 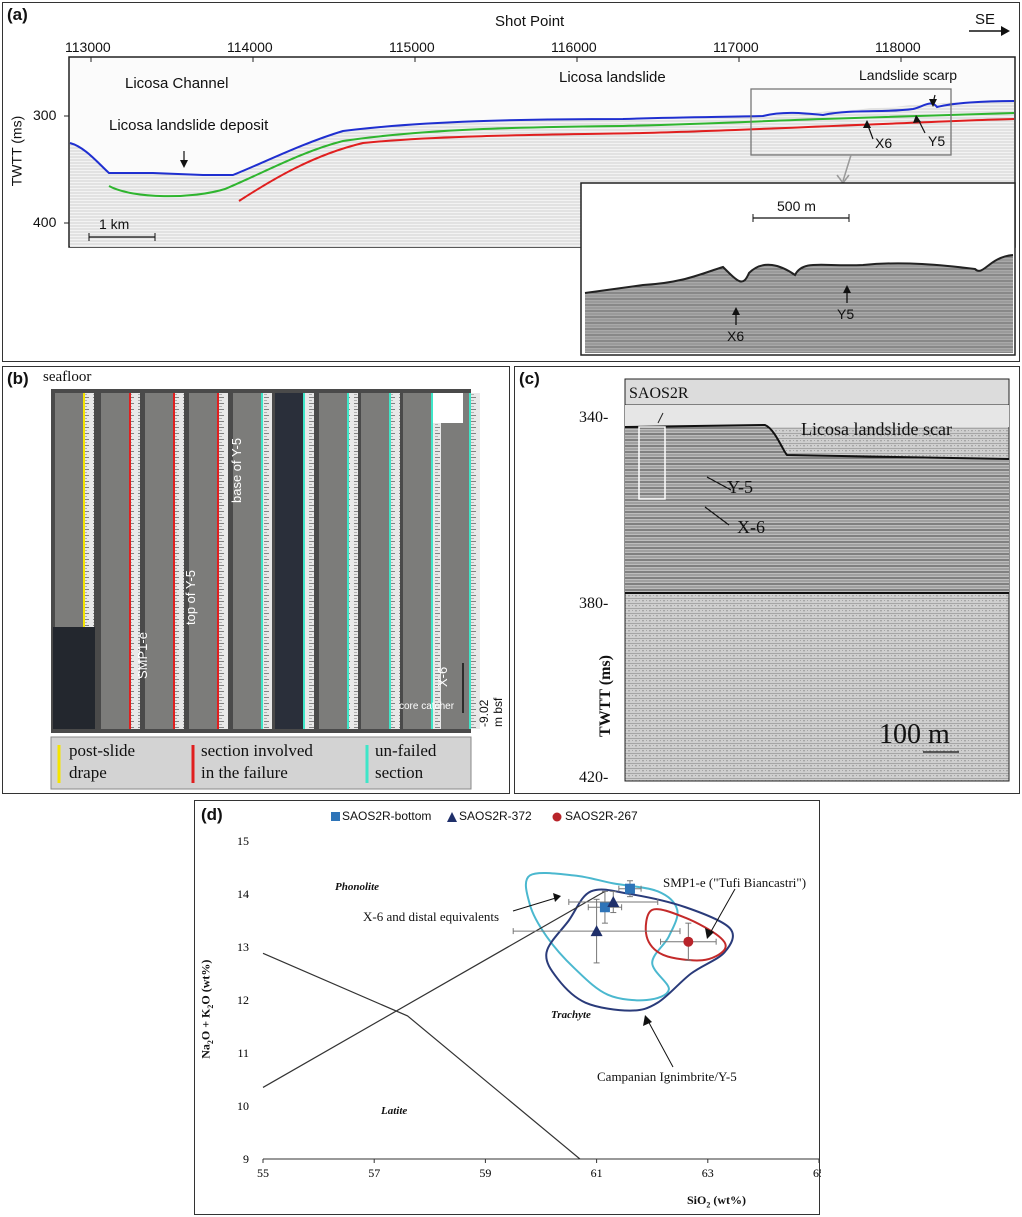 I want to click on legend-cyan-text-1: un-failed, so click(x=406, y=750).